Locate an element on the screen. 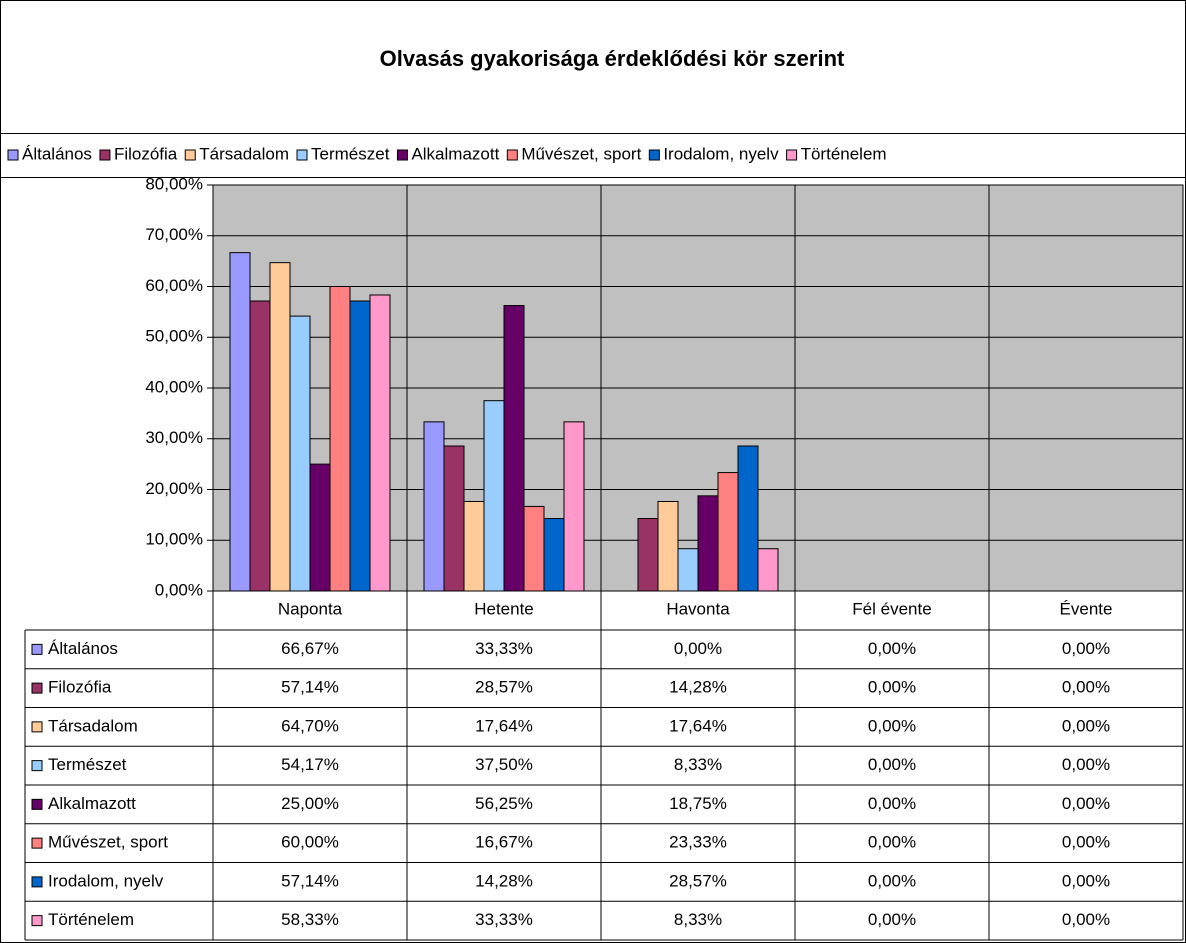  legend-label: Művészet, sport is located at coordinates (581, 153).